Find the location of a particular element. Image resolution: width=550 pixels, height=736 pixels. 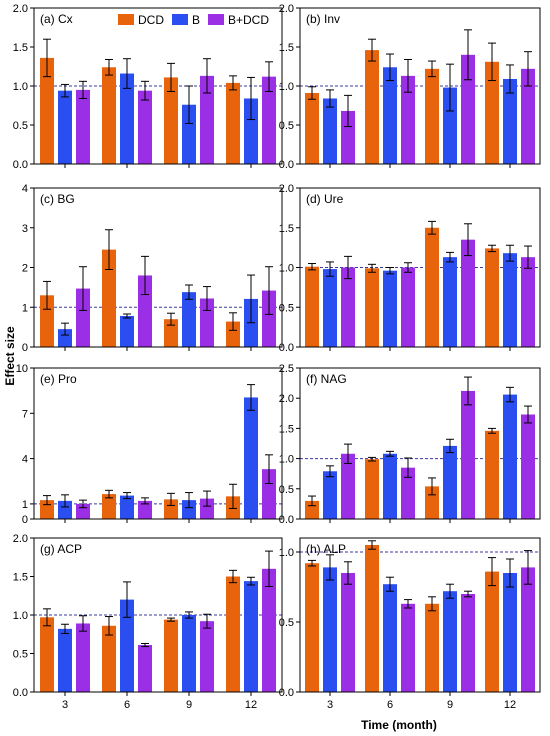

bar-d-ure-b-m6 is located at coordinates (390, 308).